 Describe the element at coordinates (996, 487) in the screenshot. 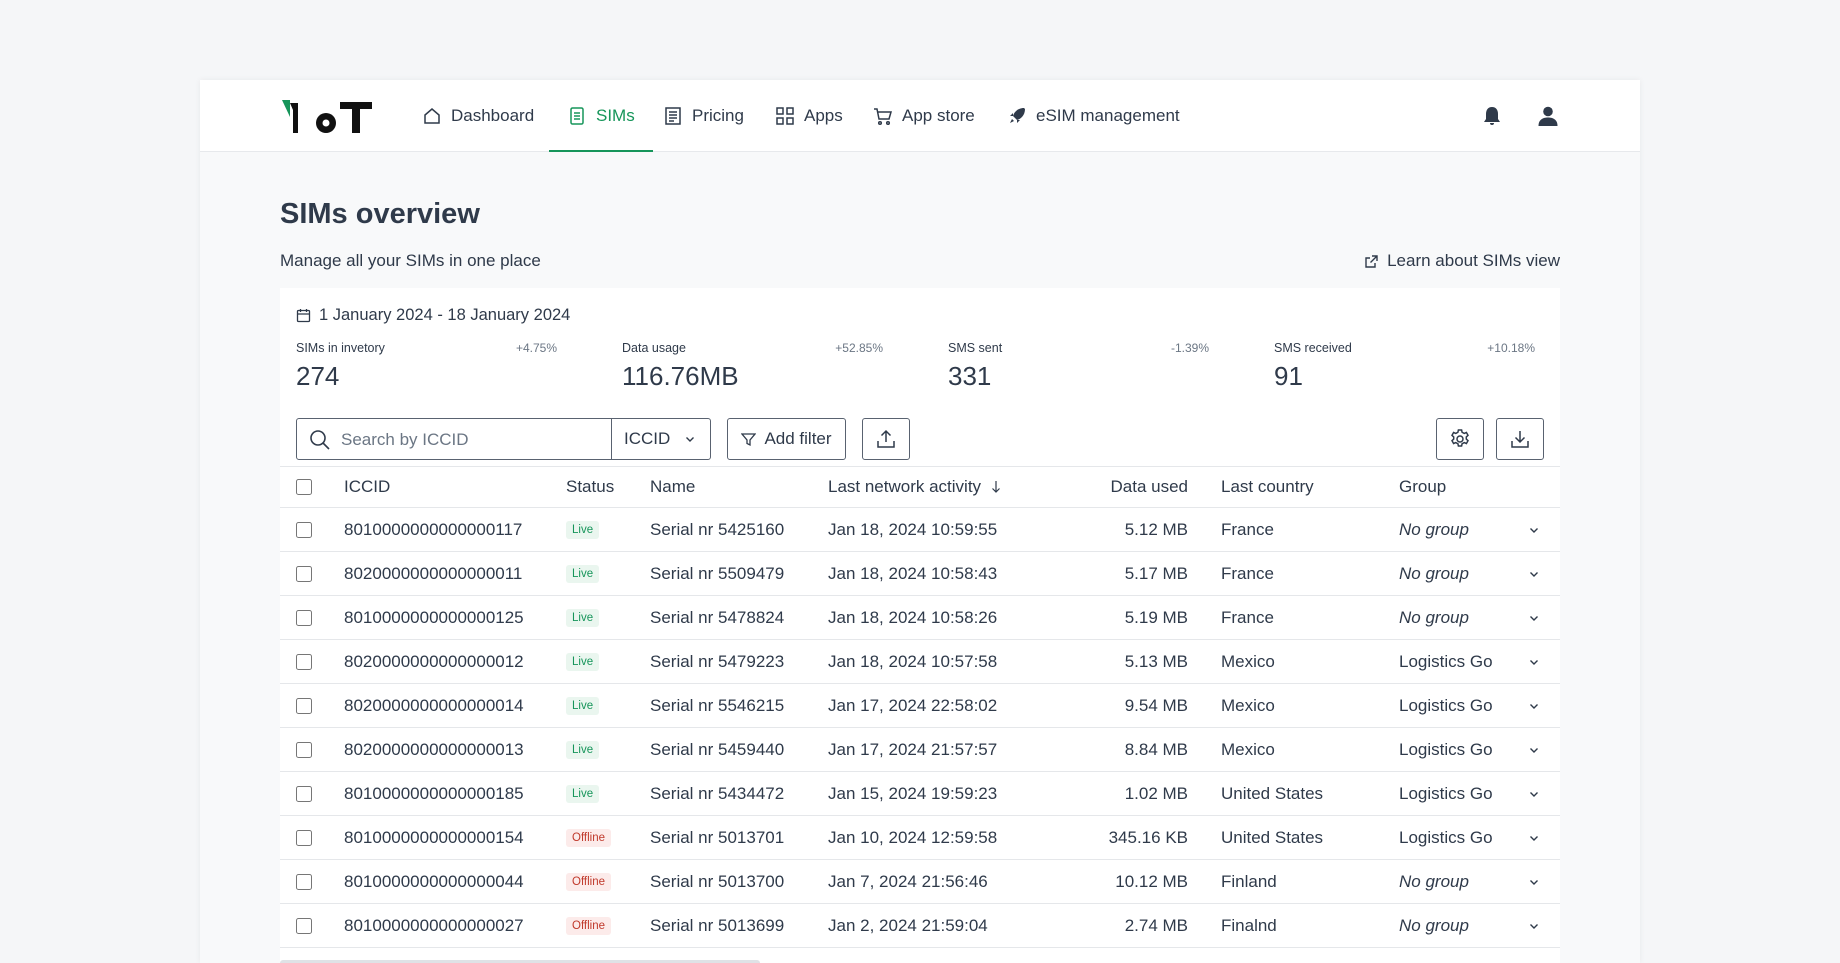

I see `sort-down-arrow-icon` at that location.